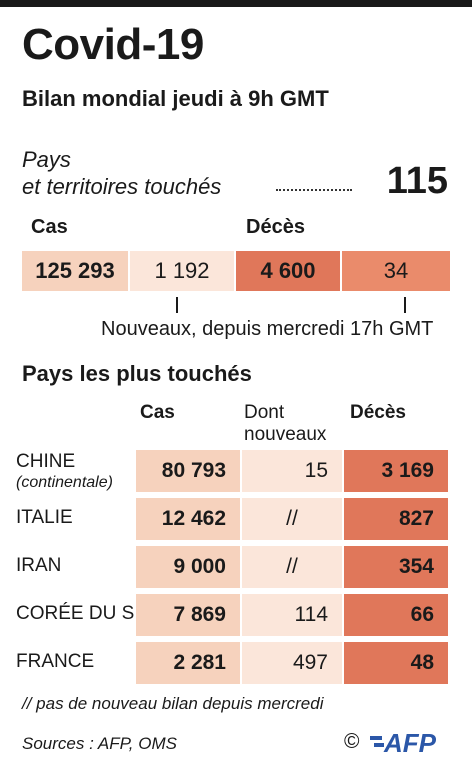 Image resolution: width=472 pixels, height=768 pixels. What do you see at coordinates (267, 329) in the screenshot?
I see `nouveaux-note: Nouveaux, depuis mercredi 17h GMT` at bounding box center [267, 329].